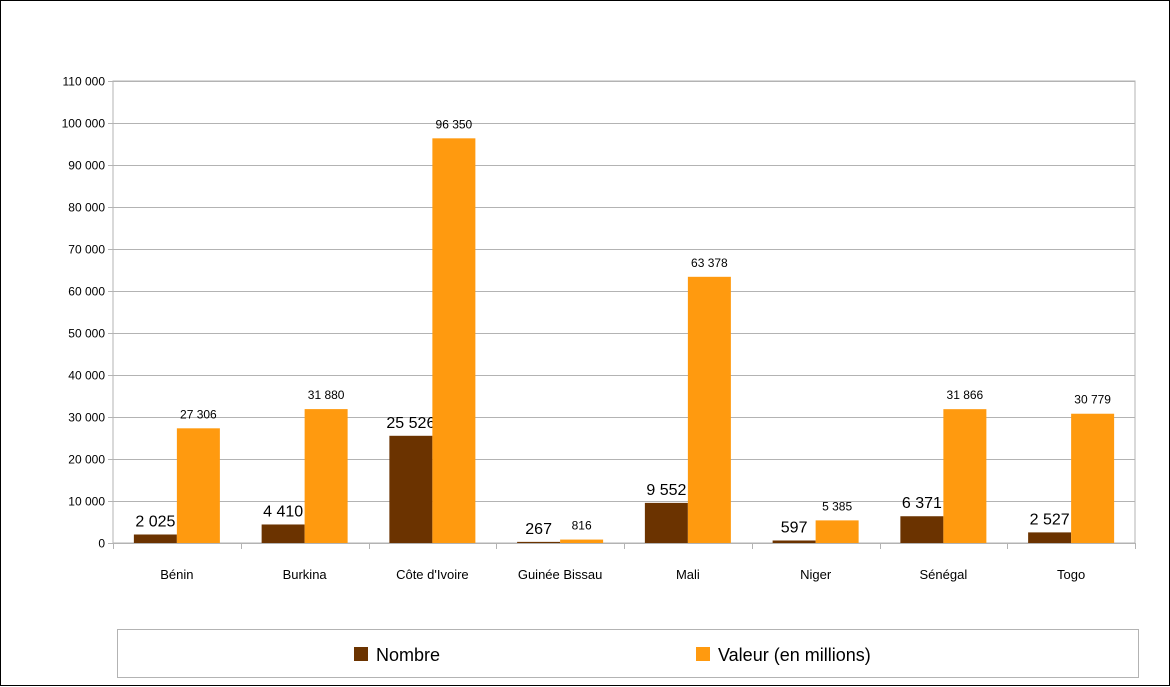 This screenshot has width=1170, height=687. Describe the element at coordinates (84, 82) in the screenshot. I see `y-tick-label: 110 000` at that location.